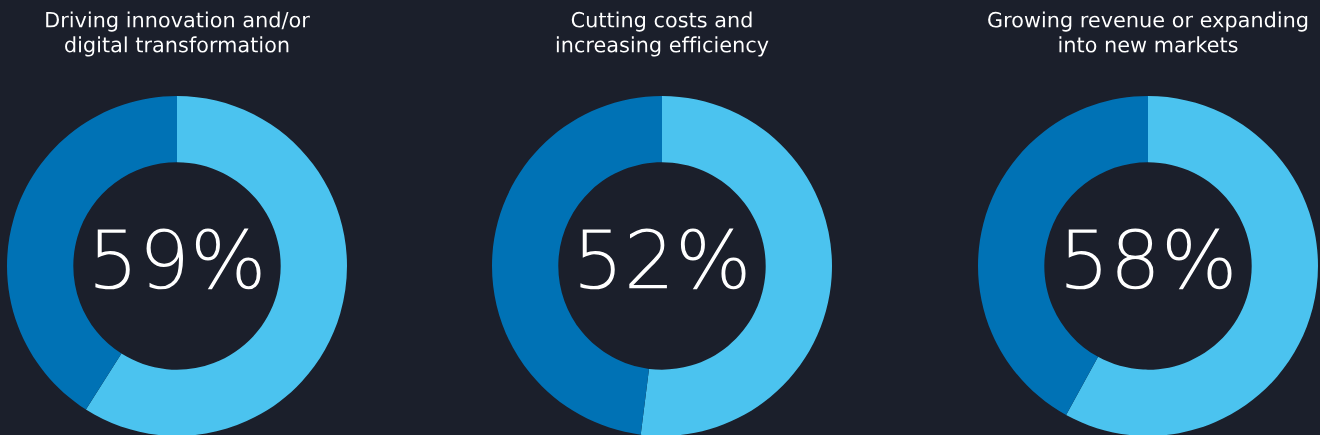 This screenshot has width=1320, height=435. I want to click on chart-title: Driving innovation and/or digital transformation, so click(178, 34).